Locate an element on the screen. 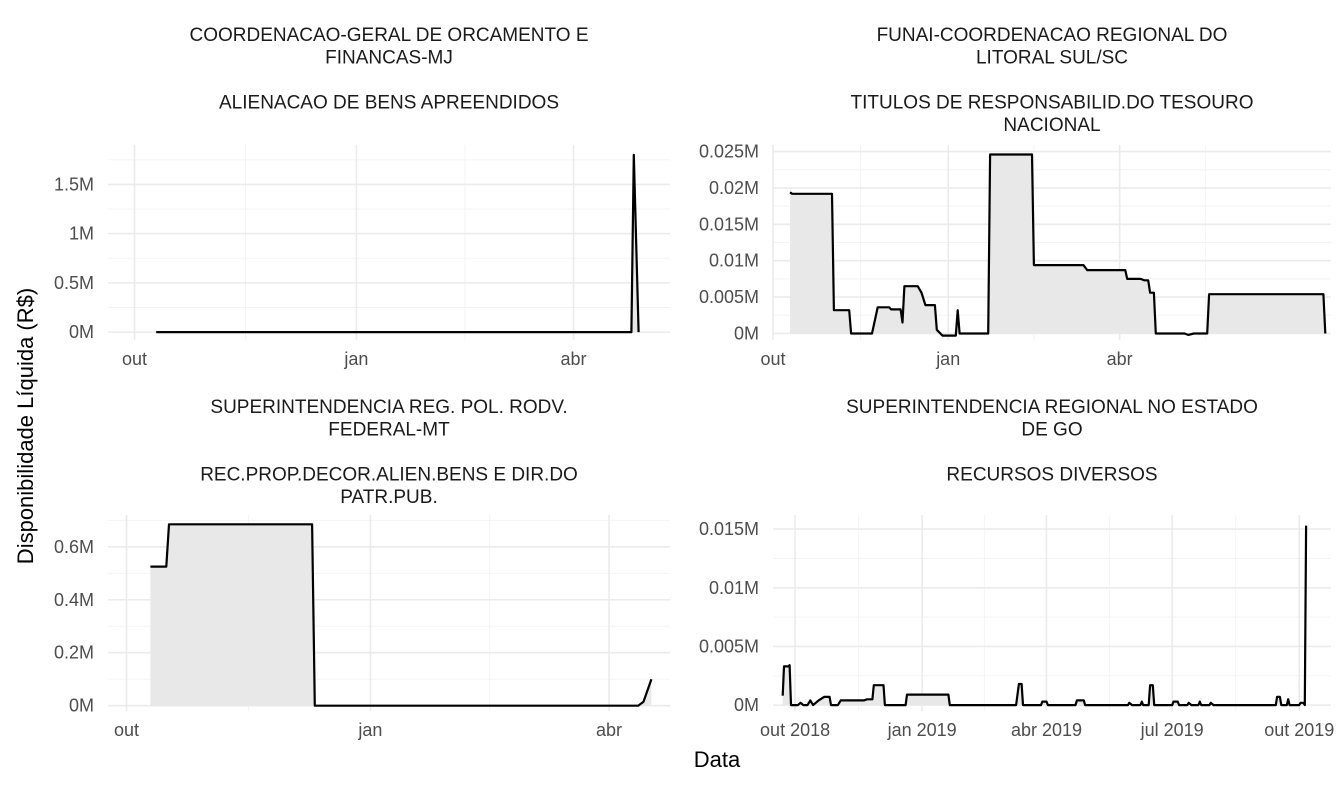 This screenshot has width=1344, height=792. panel-title-line: FINANCAS-MJ is located at coordinates (389, 58).